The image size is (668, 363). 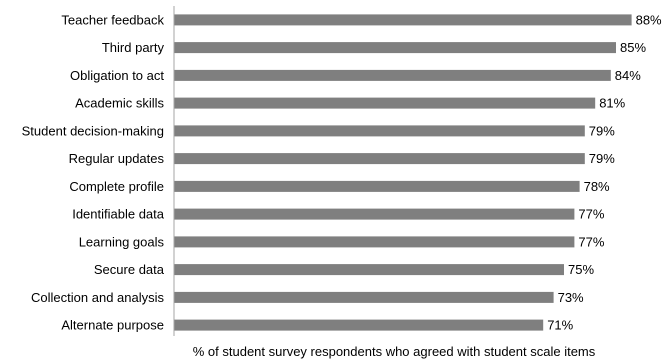 What do you see at coordinates (395, 48) in the screenshot?
I see `bar-third-party` at bounding box center [395, 48].